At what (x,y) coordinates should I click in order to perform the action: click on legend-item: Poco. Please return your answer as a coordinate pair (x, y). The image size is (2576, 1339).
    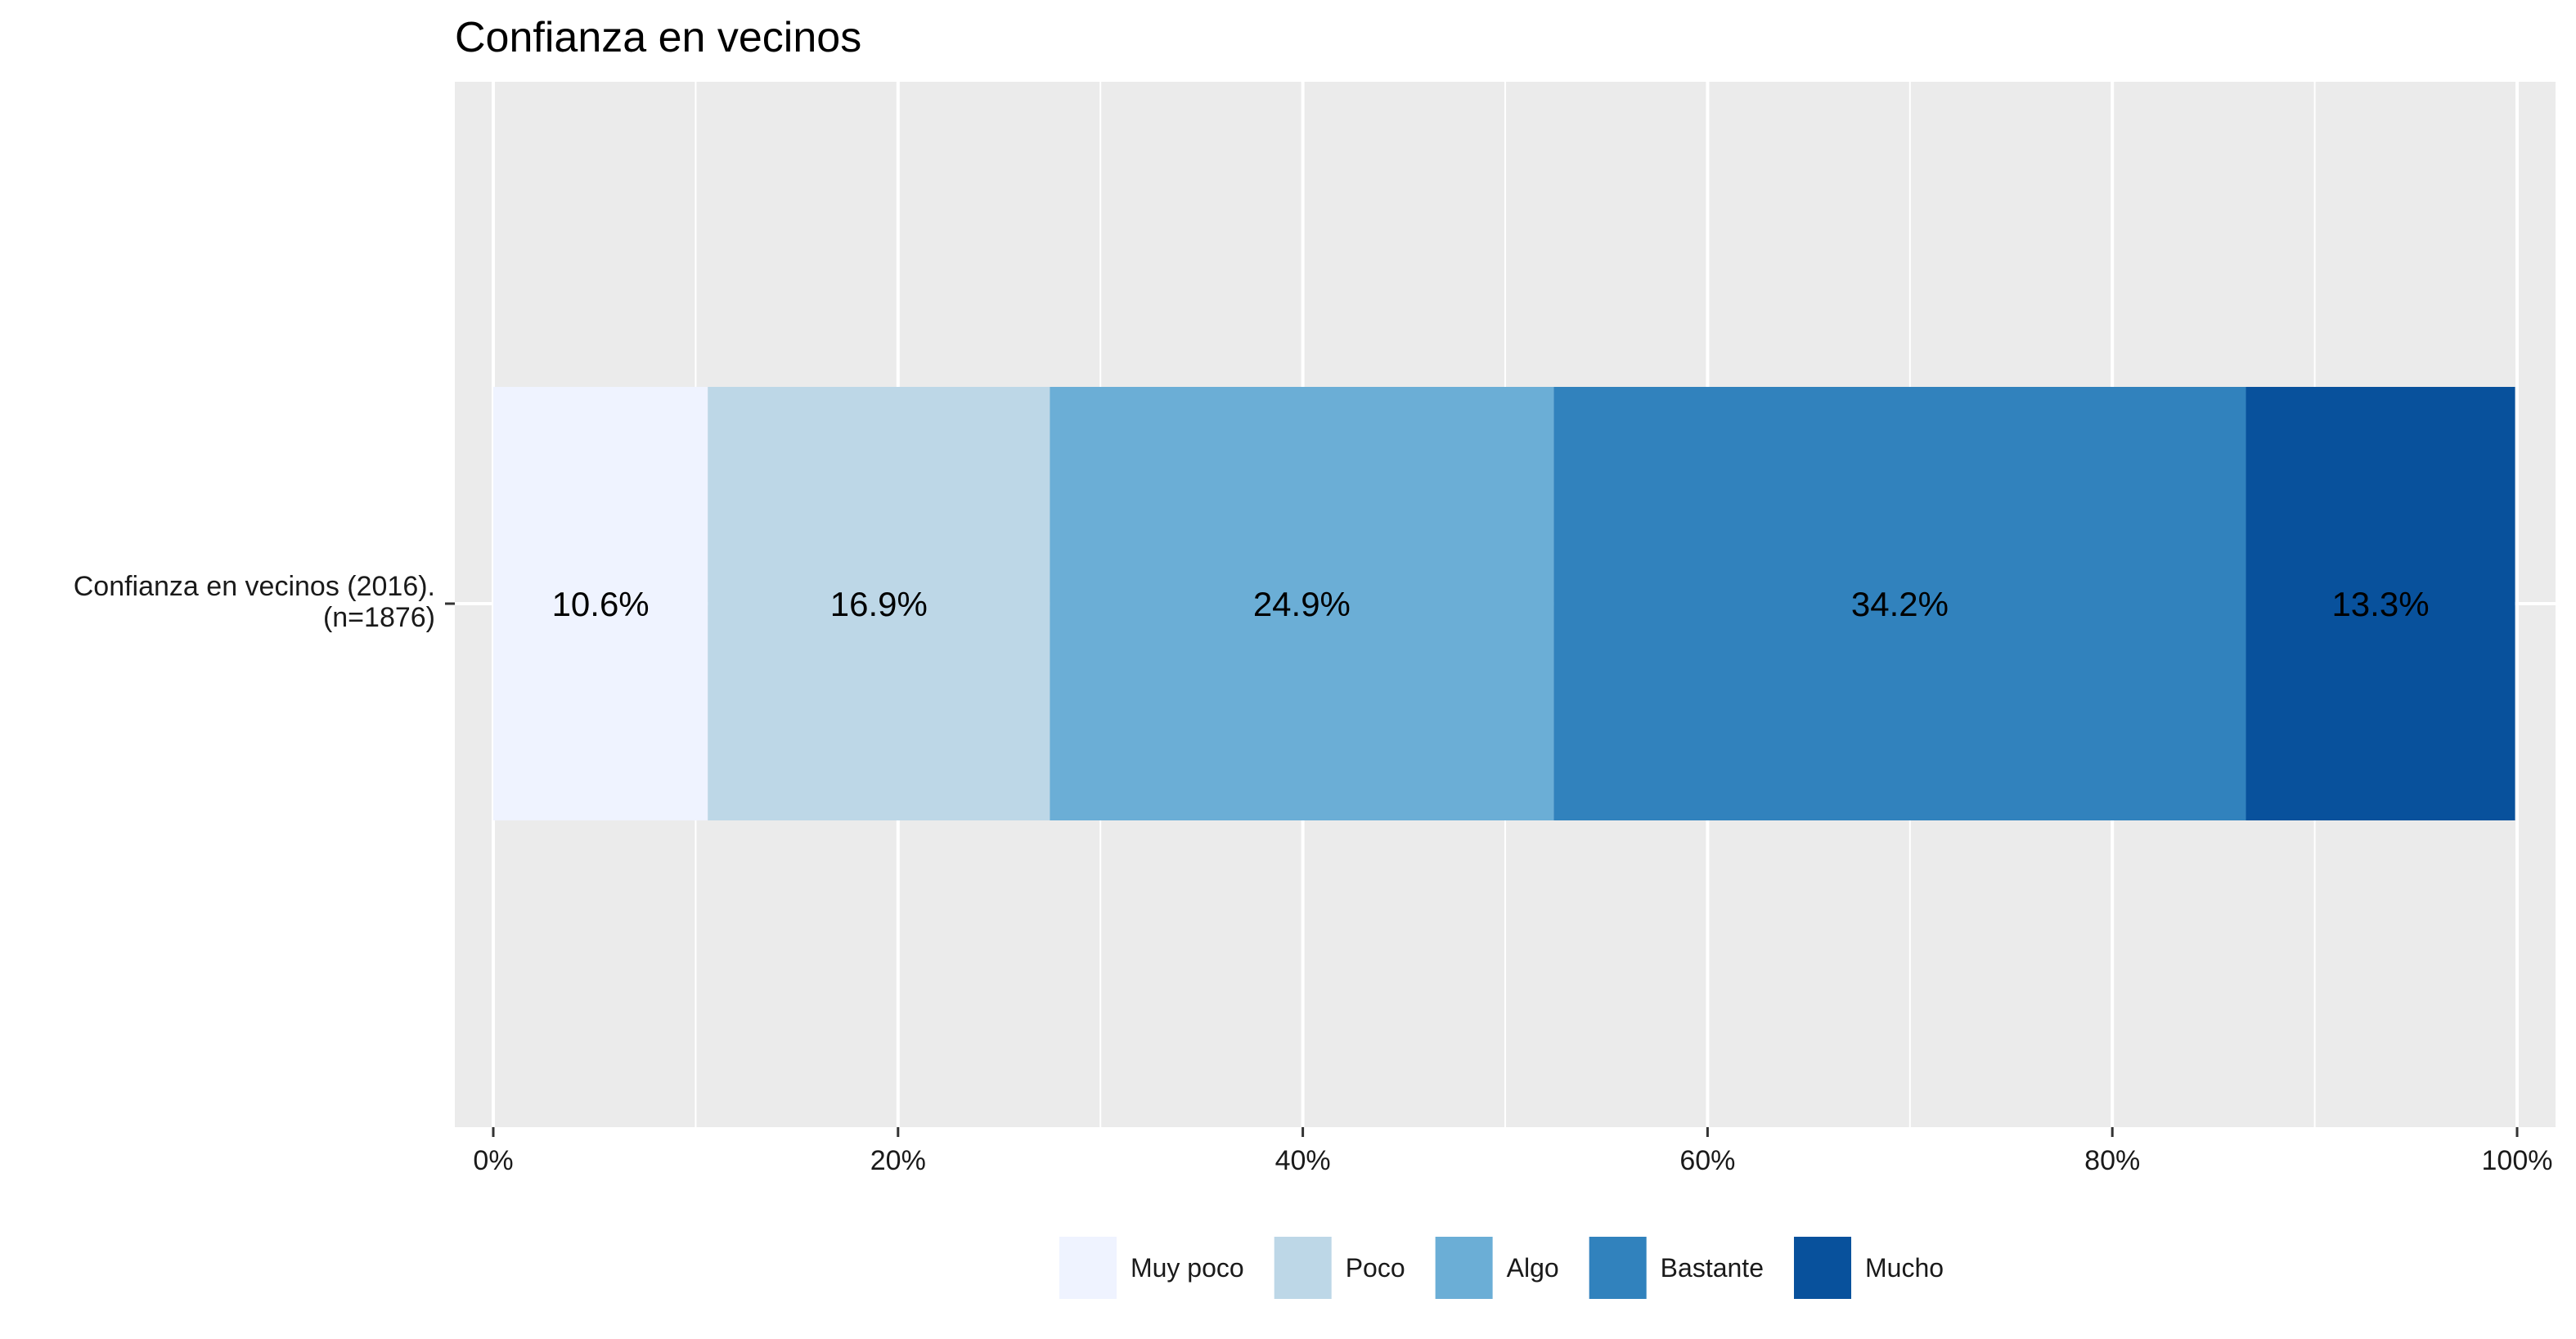
    Looking at the image, I should click on (1339, 1268).